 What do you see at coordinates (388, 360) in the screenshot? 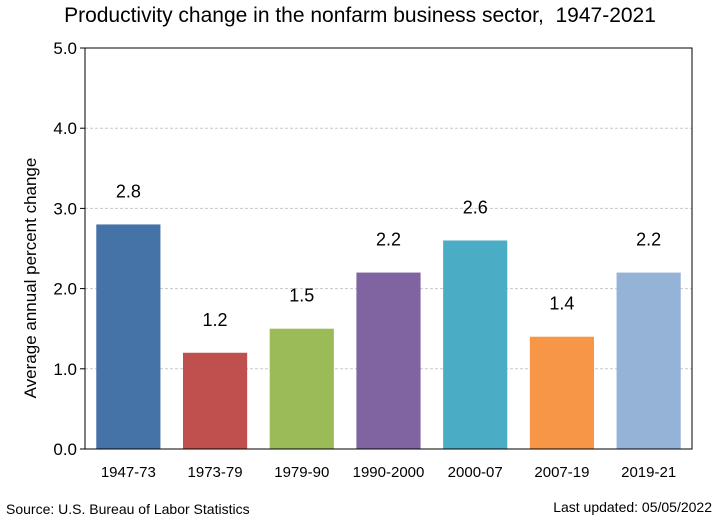
I see `bar-1990-2000` at bounding box center [388, 360].